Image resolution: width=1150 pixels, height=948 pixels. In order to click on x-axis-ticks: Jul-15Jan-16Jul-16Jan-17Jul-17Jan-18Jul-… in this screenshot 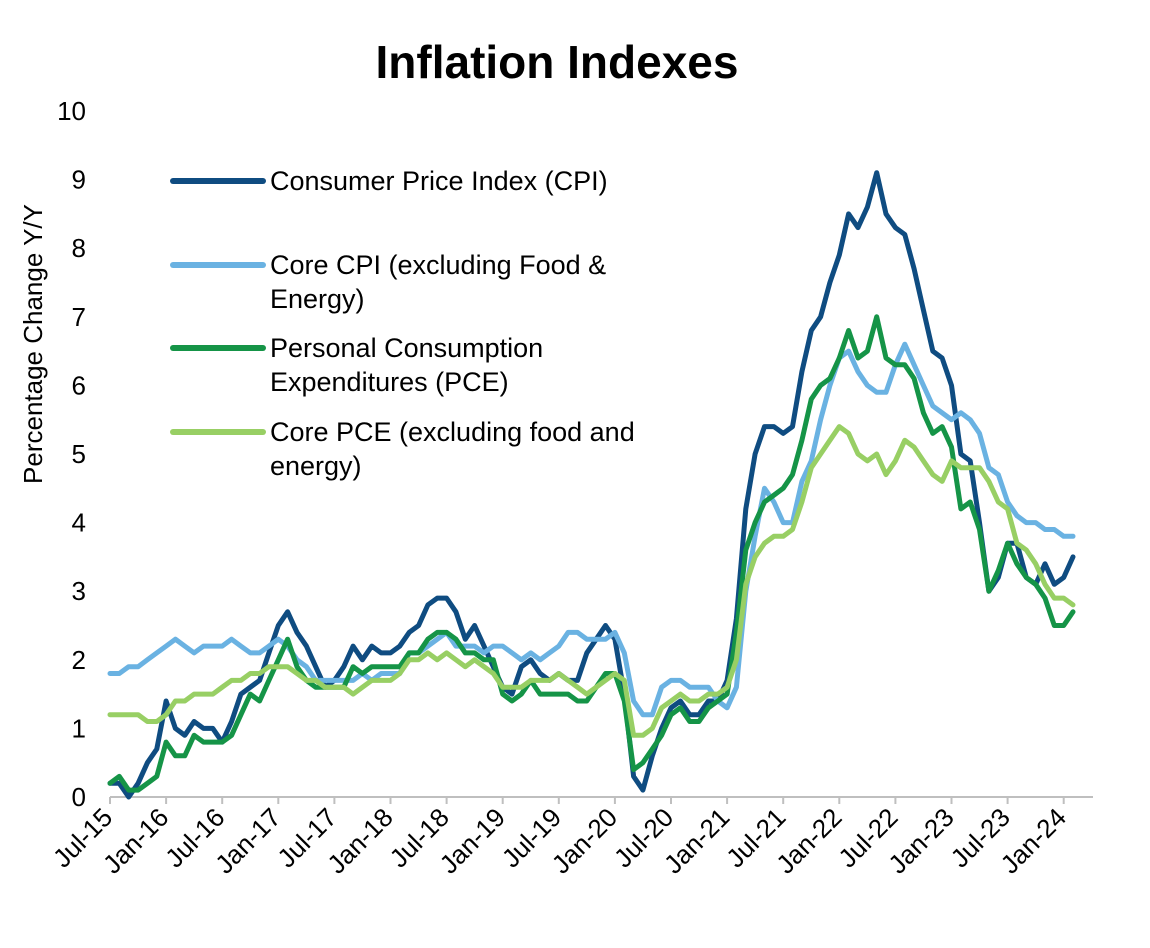, I will do `click(559, 838)`.